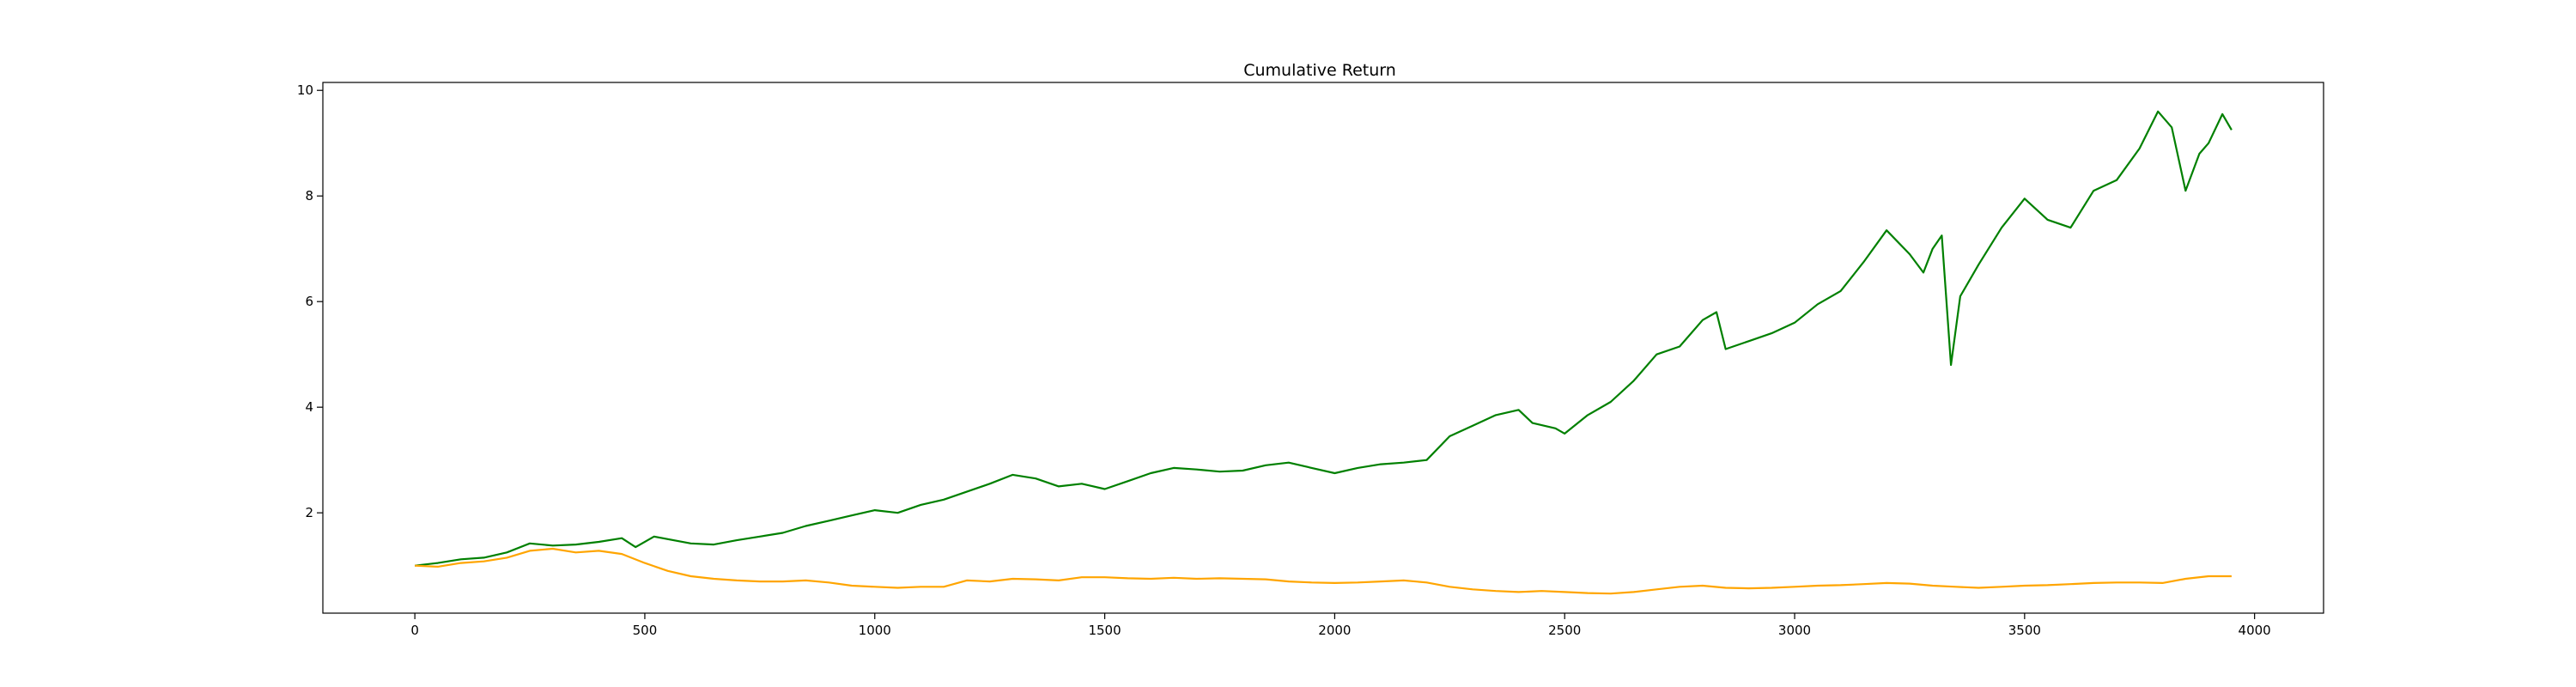  I want to click on y-tick-label: 2, so click(309, 512).